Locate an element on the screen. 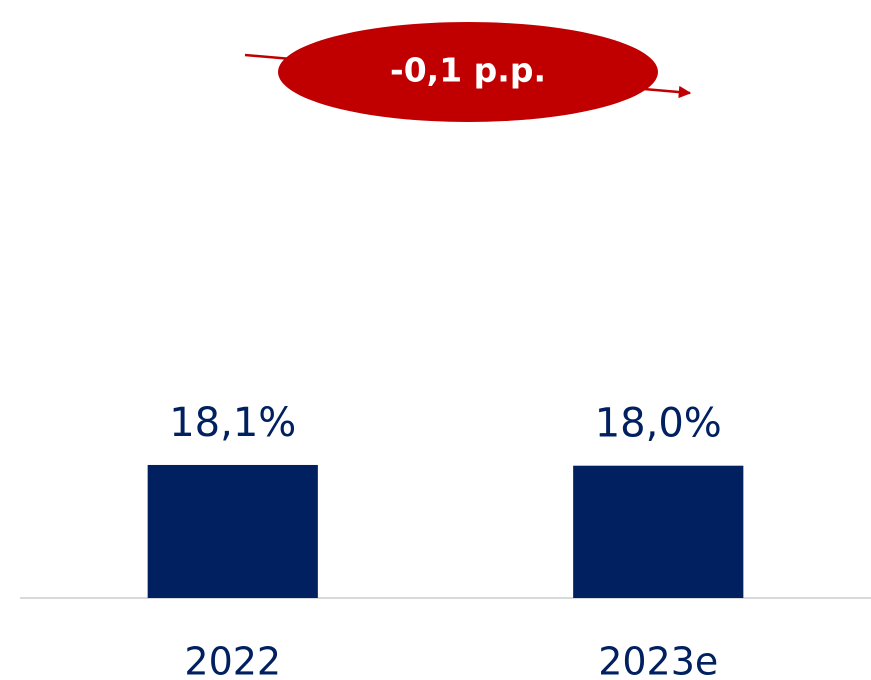 This screenshot has width=871, height=680. change-badge is located at coordinates (468, 72).